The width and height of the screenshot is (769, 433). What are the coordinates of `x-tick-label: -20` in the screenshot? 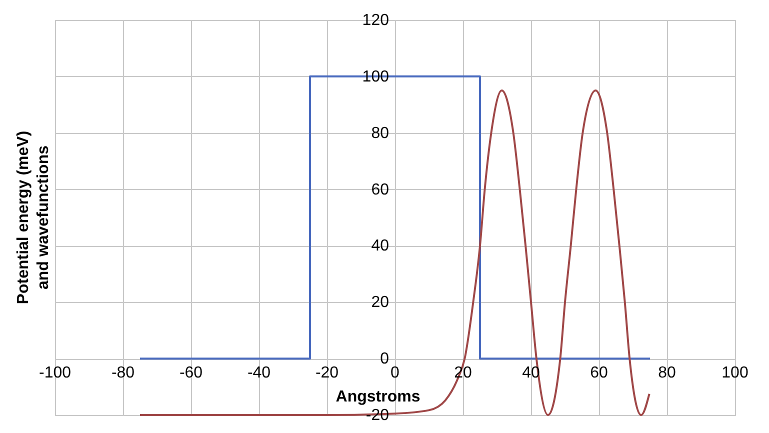 It's located at (327, 373).